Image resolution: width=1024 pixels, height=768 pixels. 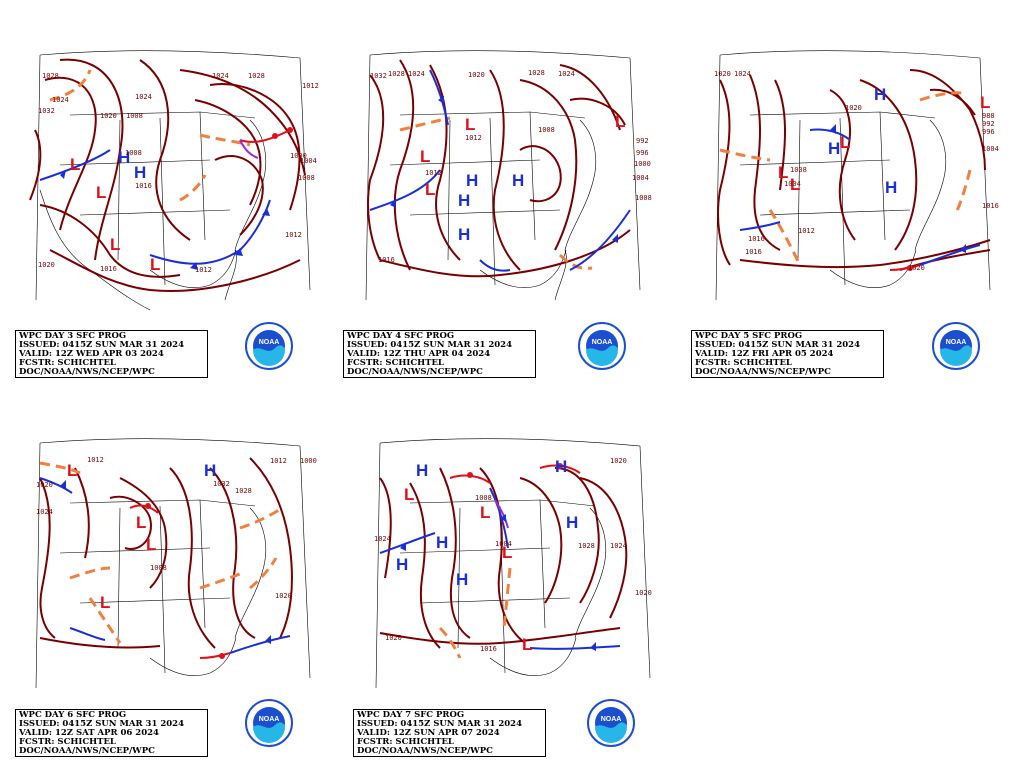 What do you see at coordinates (73, 715) in the screenshot?
I see `product-title: WPC DAY 6 SFC PROG` at bounding box center [73, 715].